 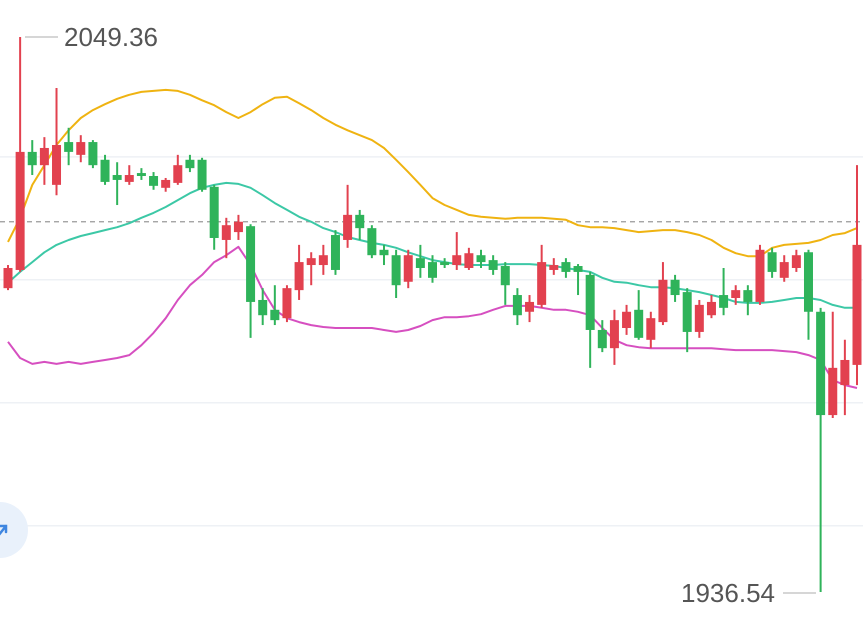 I want to click on button-icon, so click(x=4, y=530).